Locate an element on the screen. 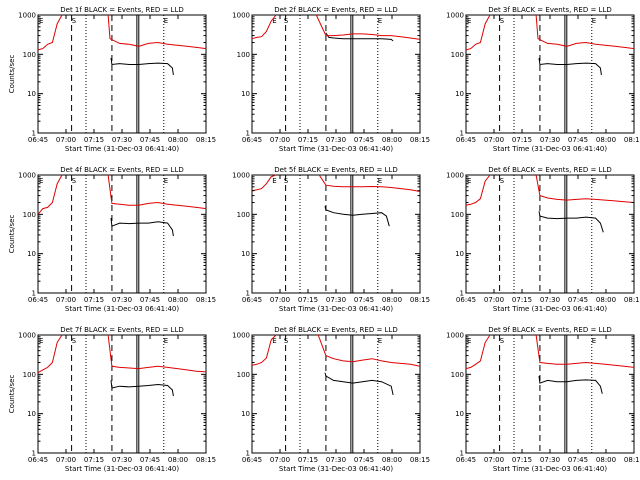 The width and height of the screenshot is (640, 480). chart-title: Det 1f BLACK = Events, RED = LLD is located at coordinates (121, 10).